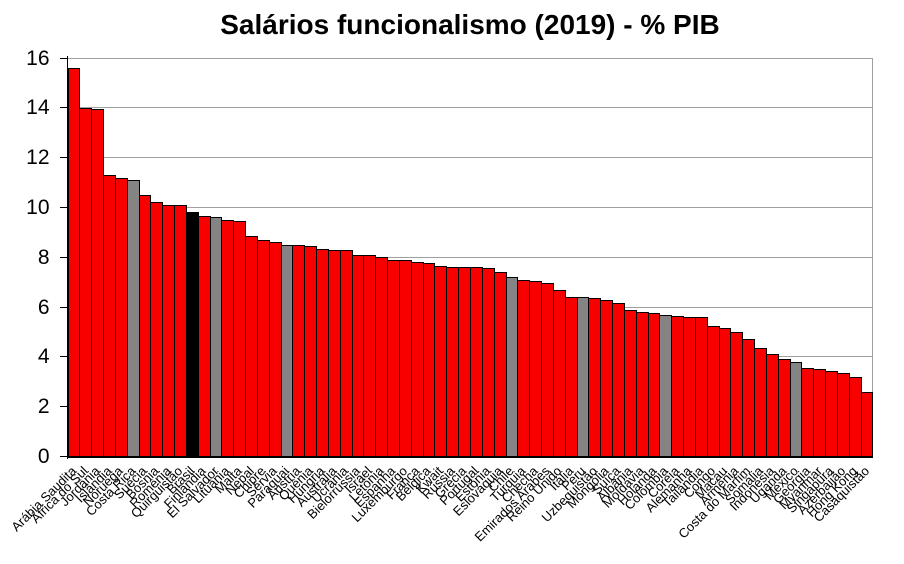  I want to click on y-tick-label-2: 2, so click(43, 407).